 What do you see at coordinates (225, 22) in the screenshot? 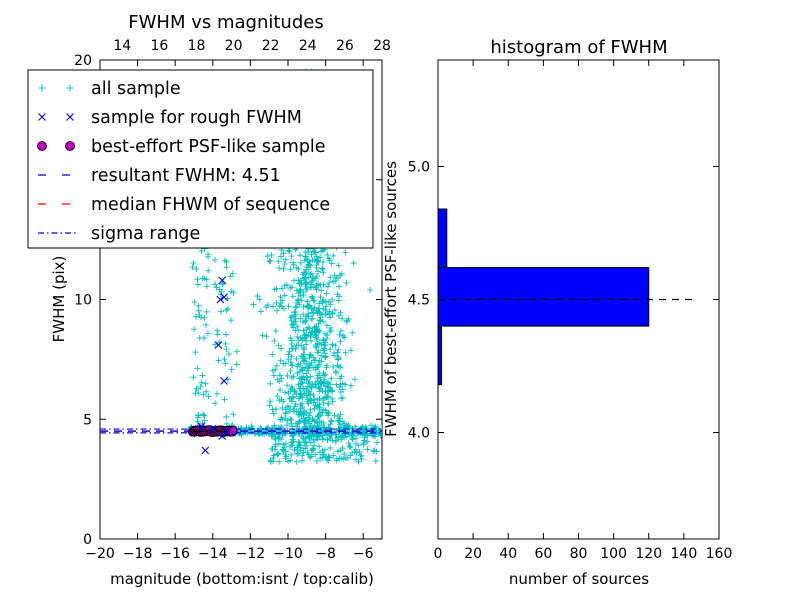
I see `scatter-title: FWHM vs magnitudes` at bounding box center [225, 22].